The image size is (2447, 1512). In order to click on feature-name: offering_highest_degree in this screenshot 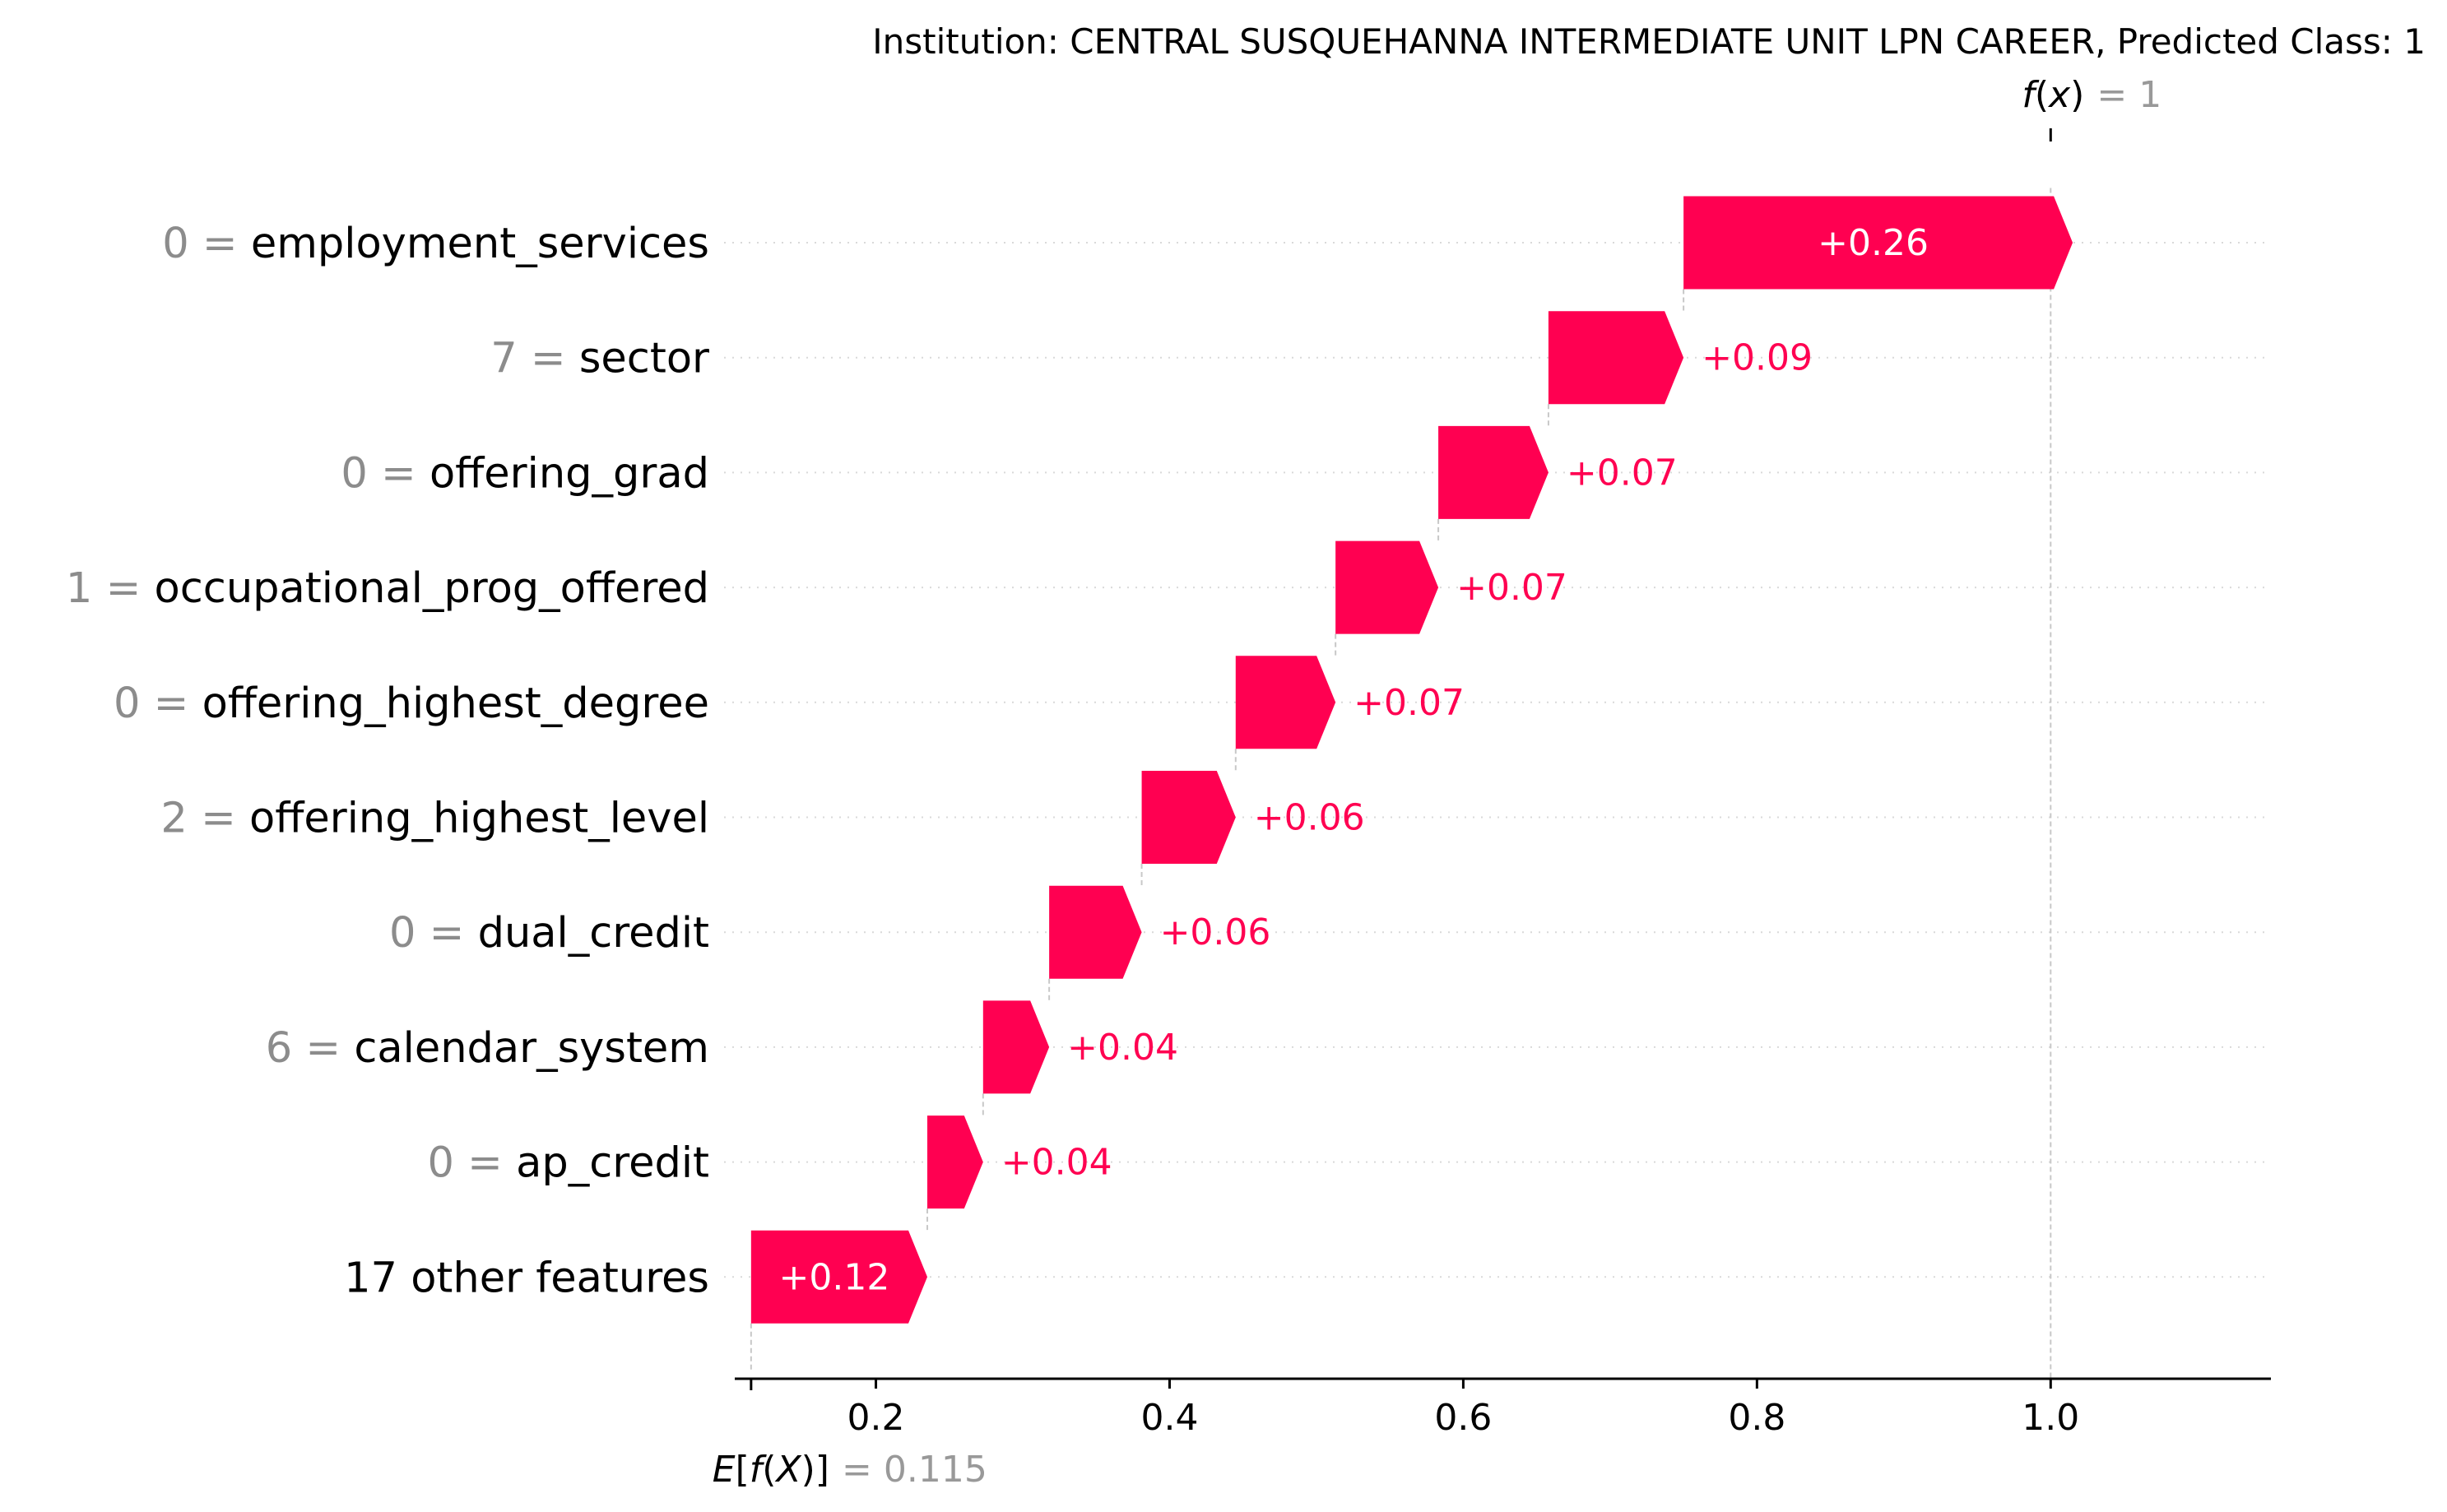, I will do `click(456, 703)`.